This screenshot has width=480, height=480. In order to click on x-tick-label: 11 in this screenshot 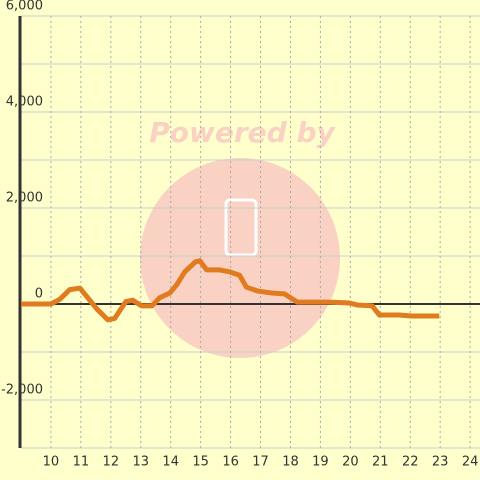, I will do `click(81, 462)`.